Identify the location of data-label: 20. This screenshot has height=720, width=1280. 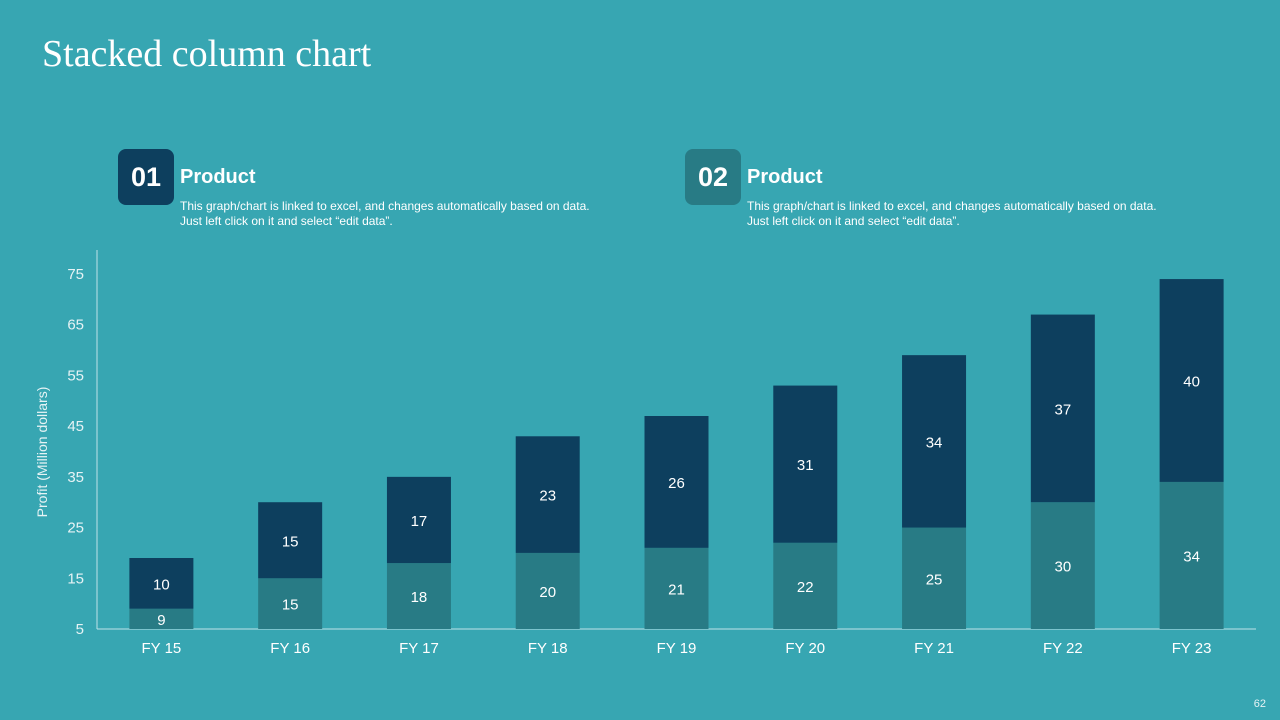
(547, 592).